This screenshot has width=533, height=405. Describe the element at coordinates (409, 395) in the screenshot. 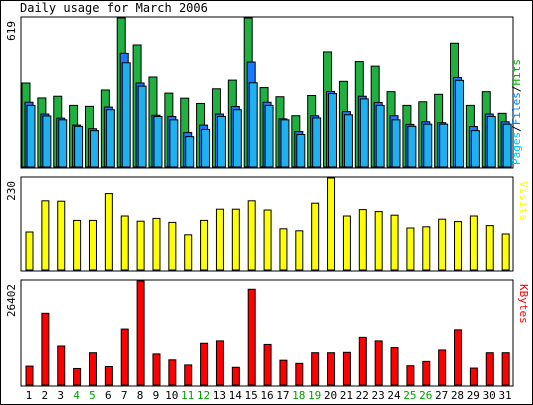

I see `x-tick-label-day-25: 25` at that location.